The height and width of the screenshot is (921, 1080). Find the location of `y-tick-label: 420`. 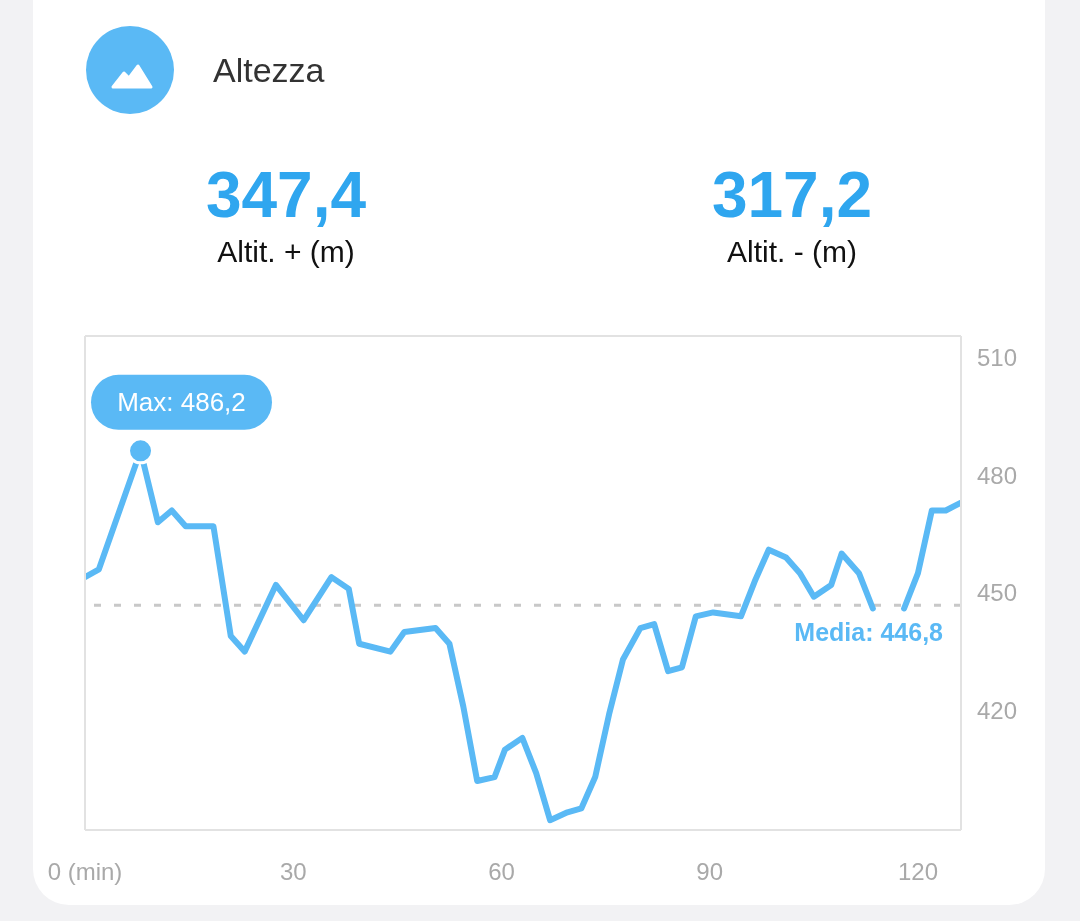

y-tick-label: 420 is located at coordinates (997, 710).